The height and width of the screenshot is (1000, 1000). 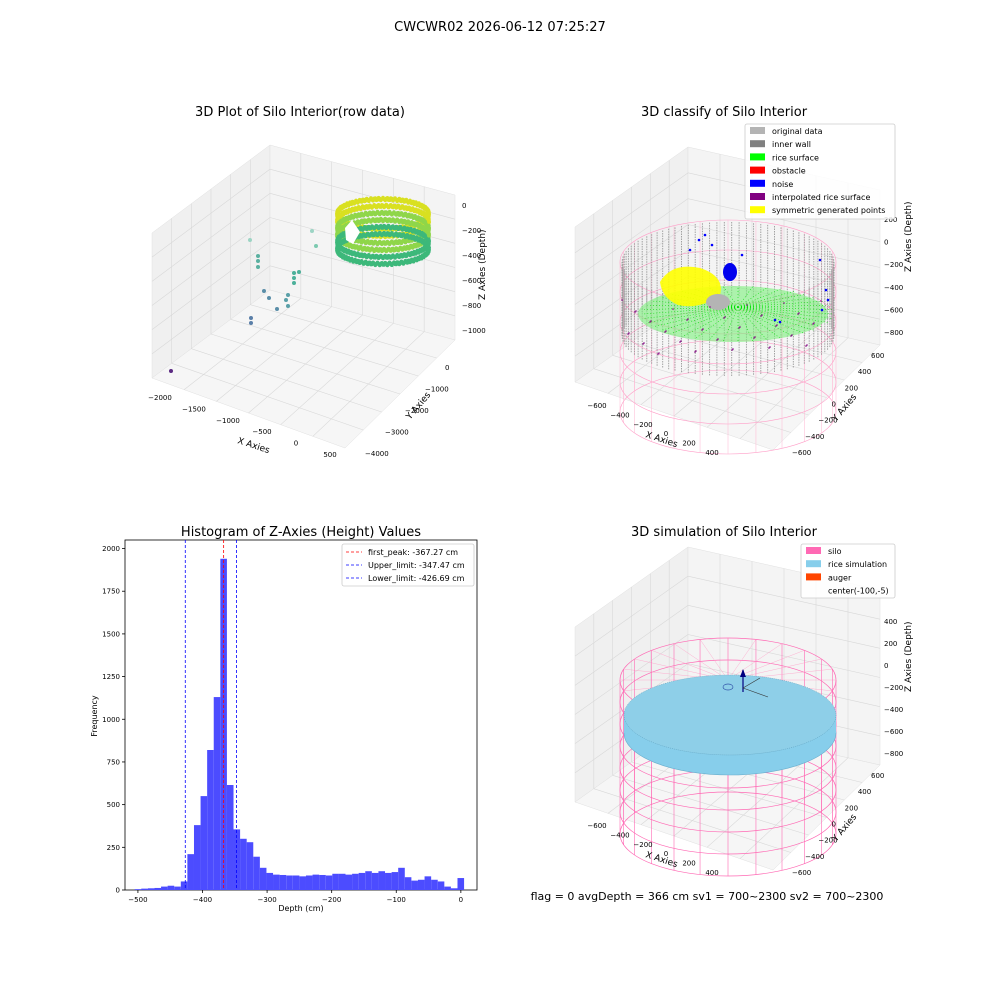 What do you see at coordinates (893, 688) in the screenshot?
I see `simulation-z-ticks: 400 200 0 −200 −400 −600 −800` at bounding box center [893, 688].